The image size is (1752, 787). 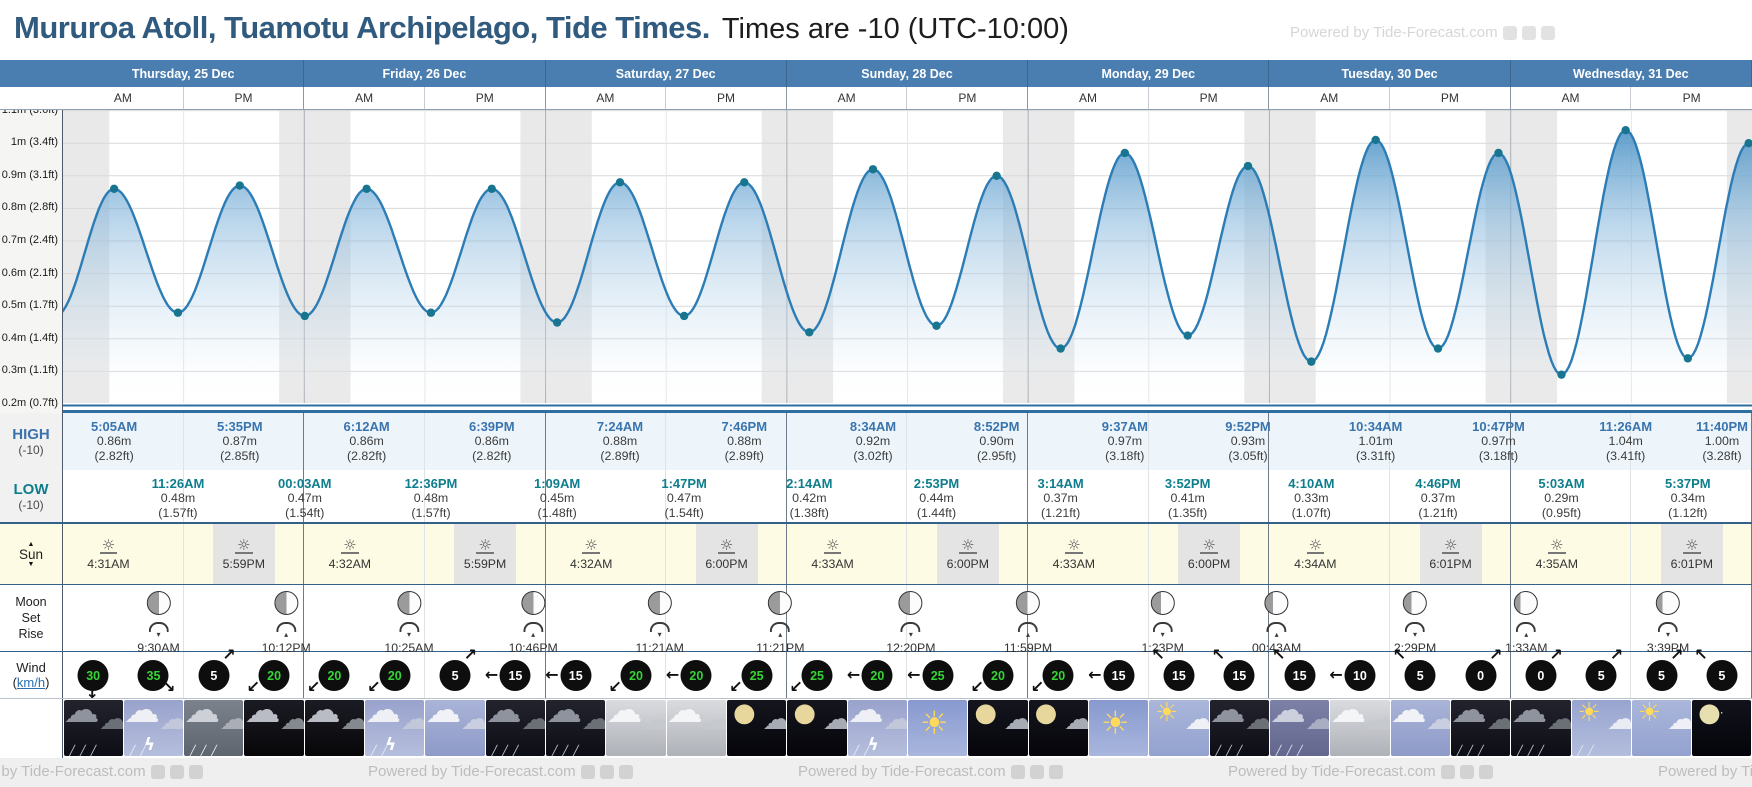 What do you see at coordinates (1125, 441) in the screenshot?
I see `high-tide-height-m: 0.97m` at bounding box center [1125, 441].